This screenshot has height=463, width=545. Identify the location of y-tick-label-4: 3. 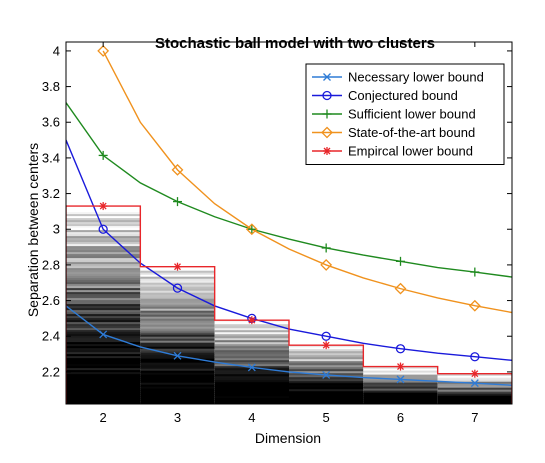
(56, 229).